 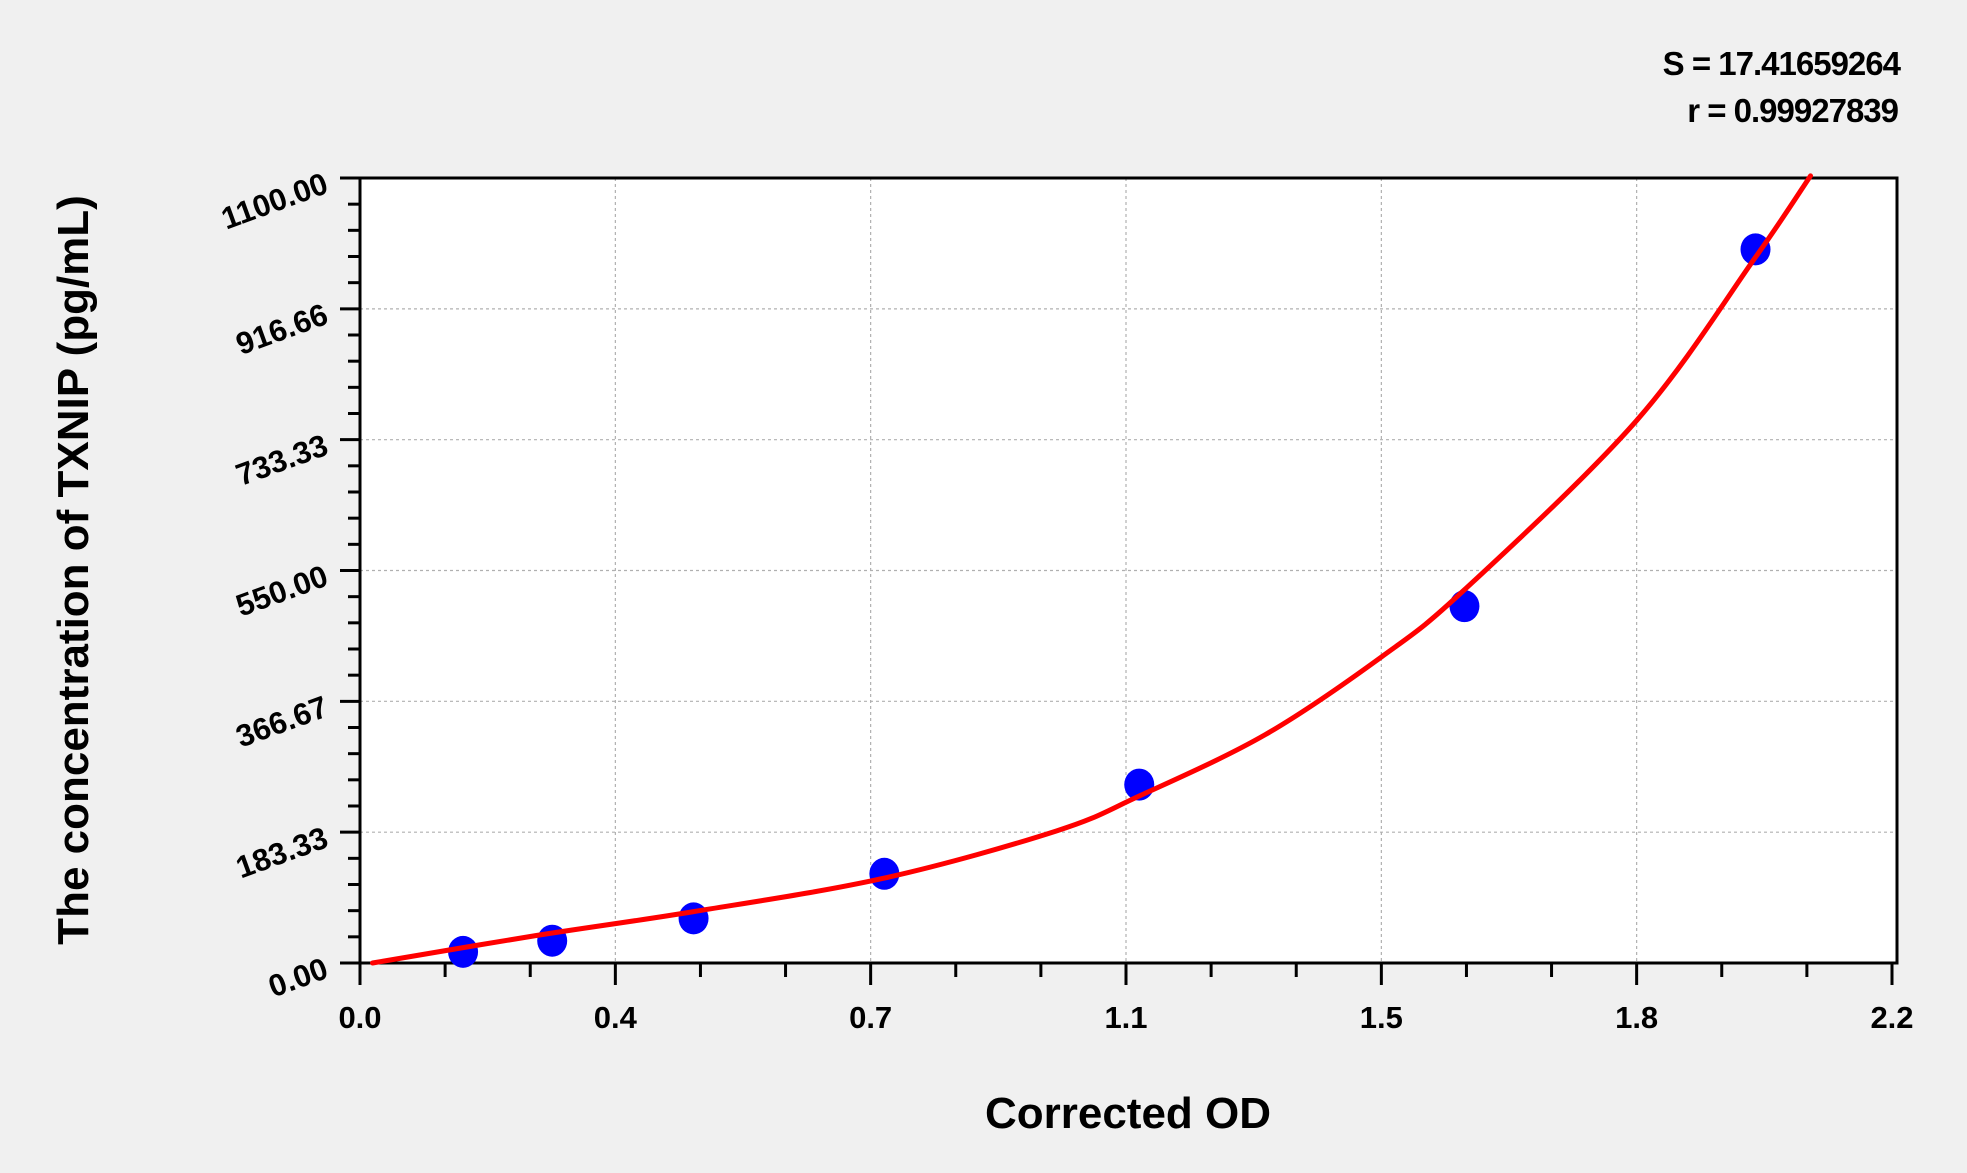 I want to click on x-axis-title: Corrected OD, so click(x=1128, y=1113).